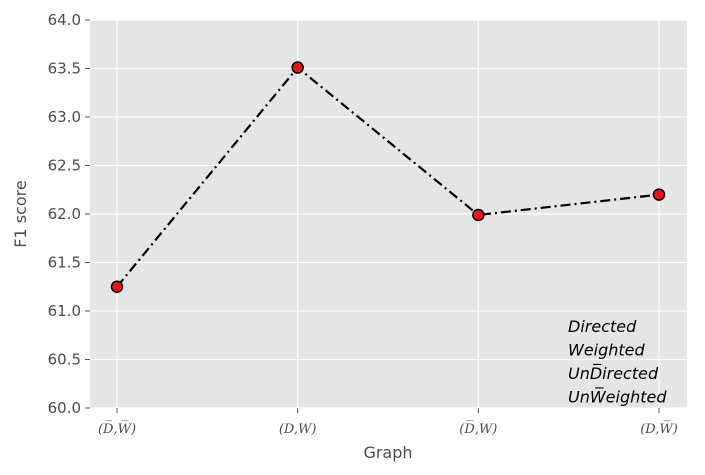  What do you see at coordinates (64, 20) in the screenshot?
I see `y-tick-label: 64.0` at bounding box center [64, 20].